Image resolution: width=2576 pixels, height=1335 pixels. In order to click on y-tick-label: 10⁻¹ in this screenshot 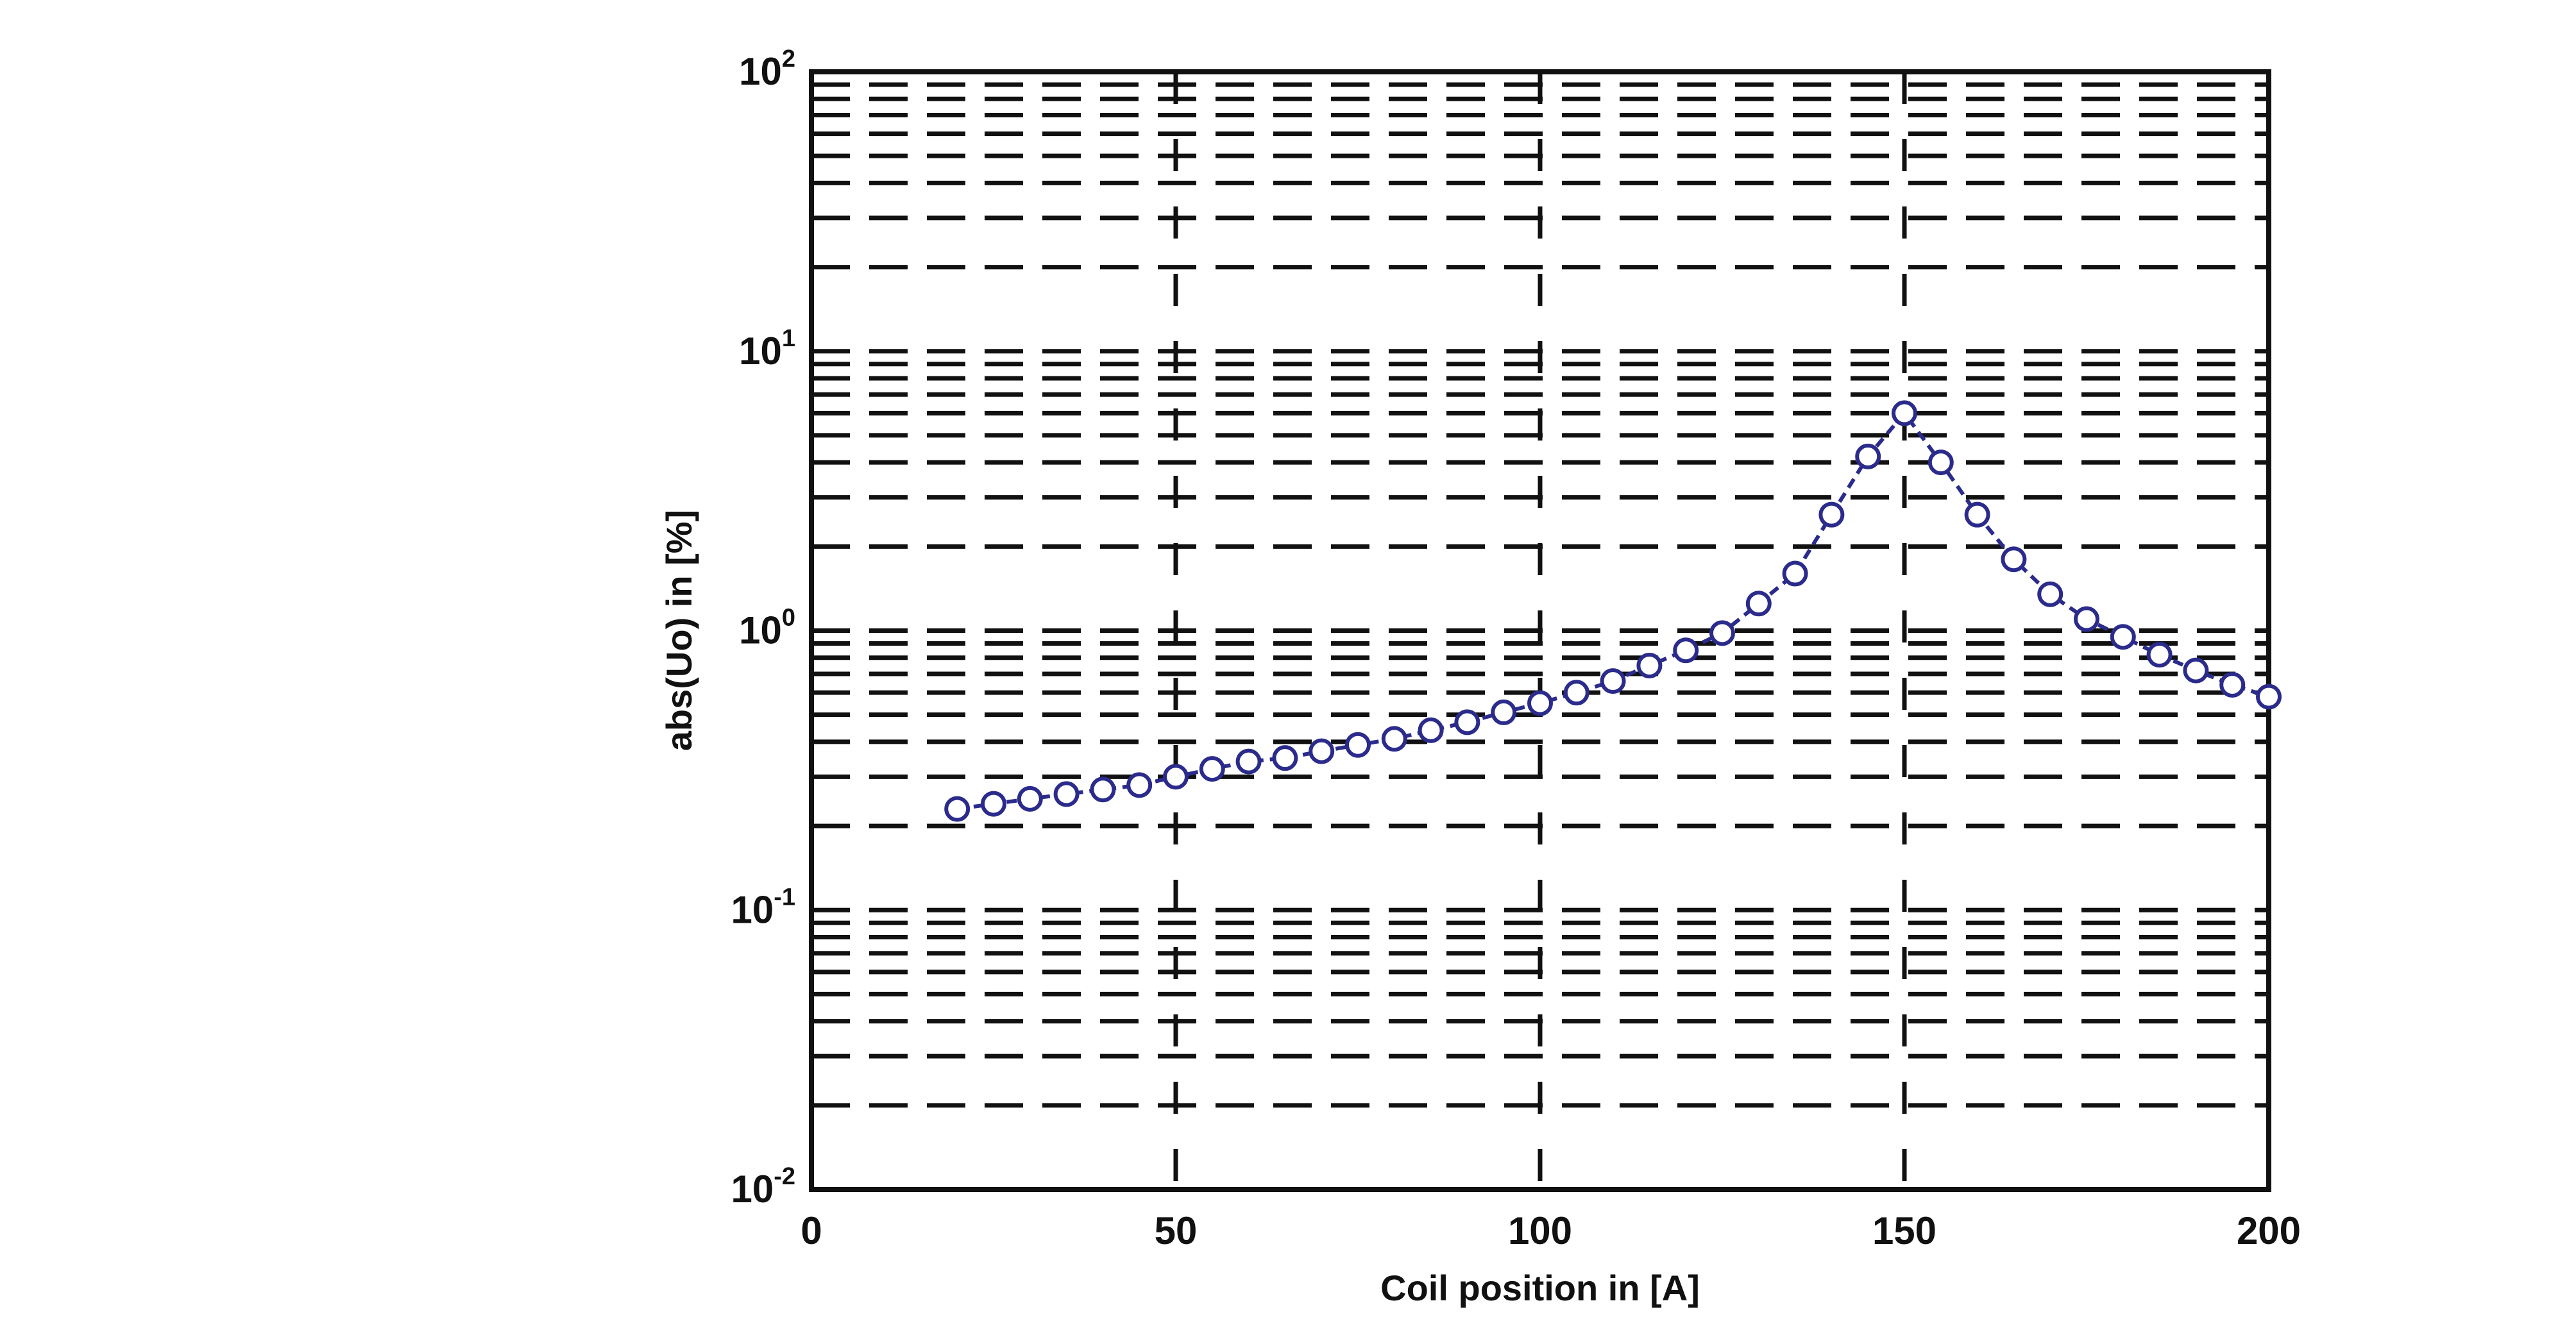, I will do `click(763, 907)`.